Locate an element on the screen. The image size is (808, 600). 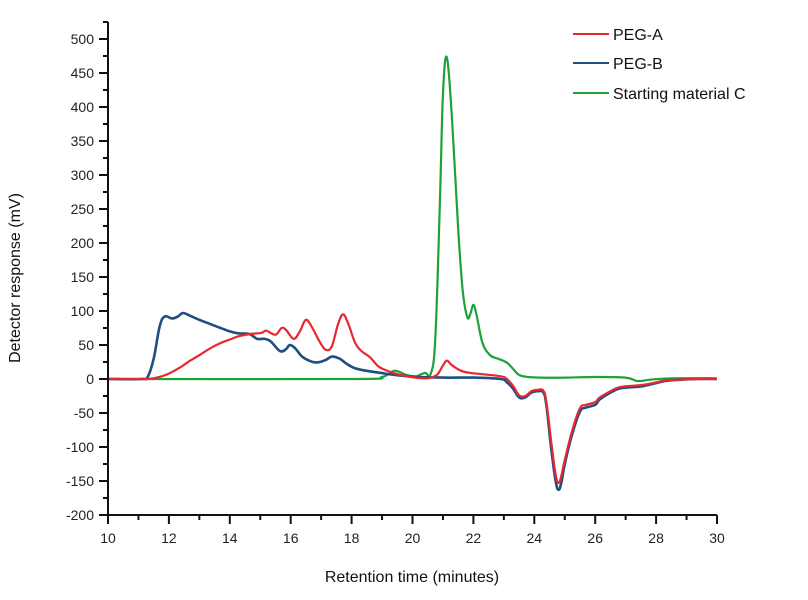
x-tick-label: 18 is located at coordinates (352, 538).